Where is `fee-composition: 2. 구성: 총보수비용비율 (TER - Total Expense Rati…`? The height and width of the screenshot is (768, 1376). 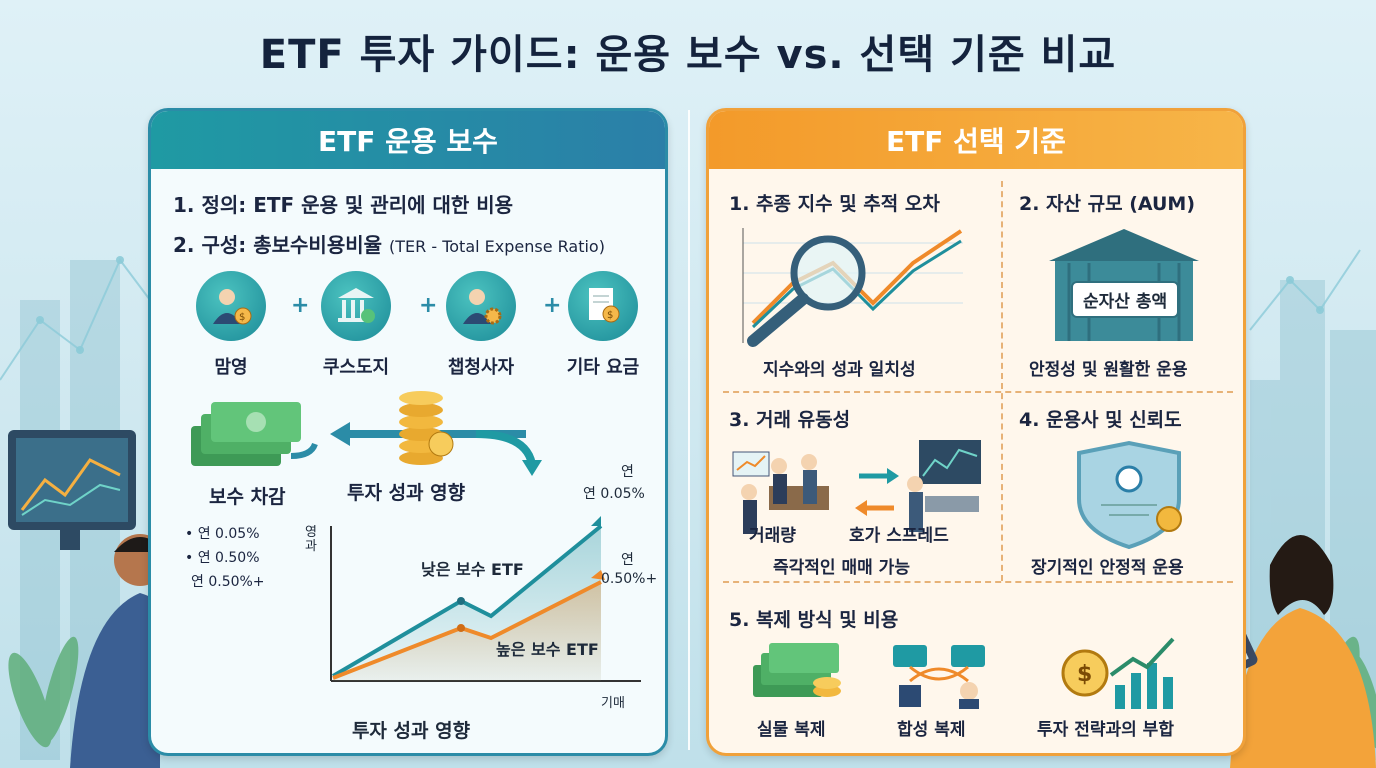
fee-composition: 2. 구성: 총보수비용비율 (TER - Total Expense Rati… is located at coordinates (389, 243).